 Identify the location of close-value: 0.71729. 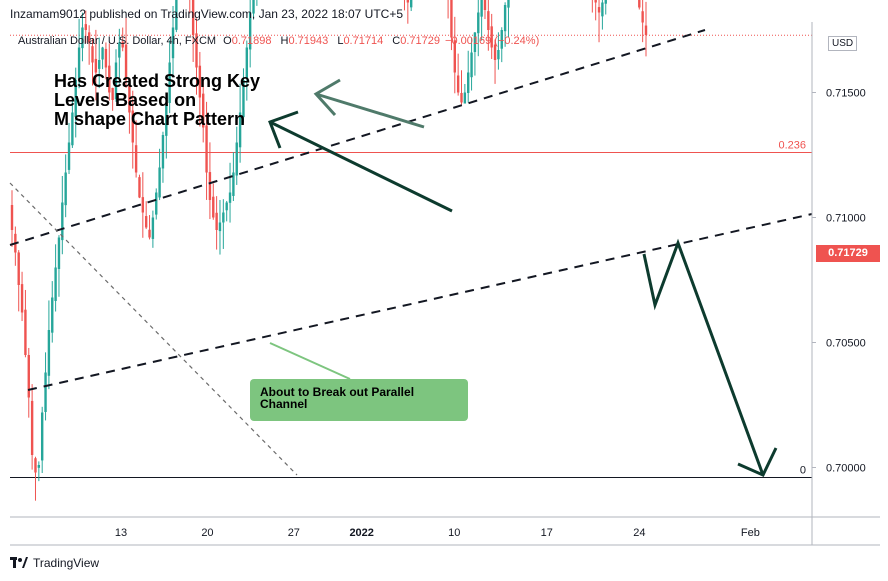
(420, 41).